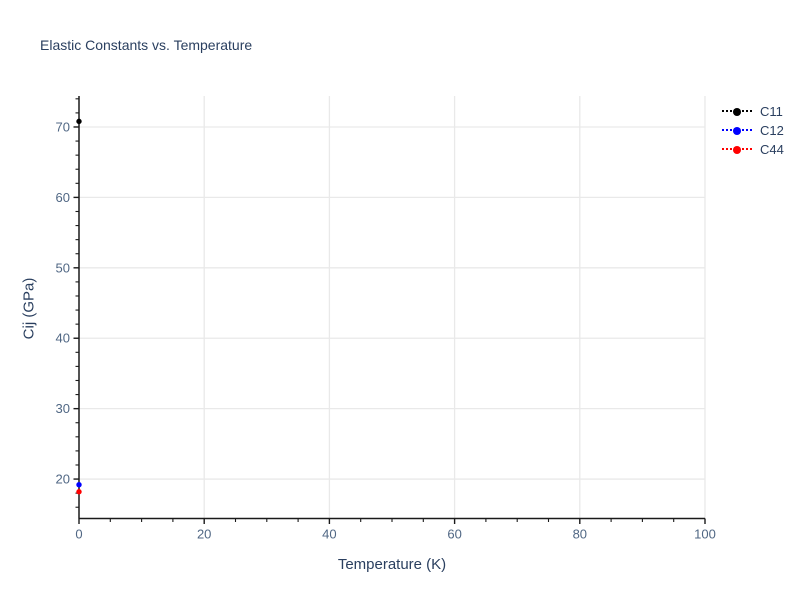  Describe the element at coordinates (79, 121) in the screenshot. I see `data-point-c11` at that location.